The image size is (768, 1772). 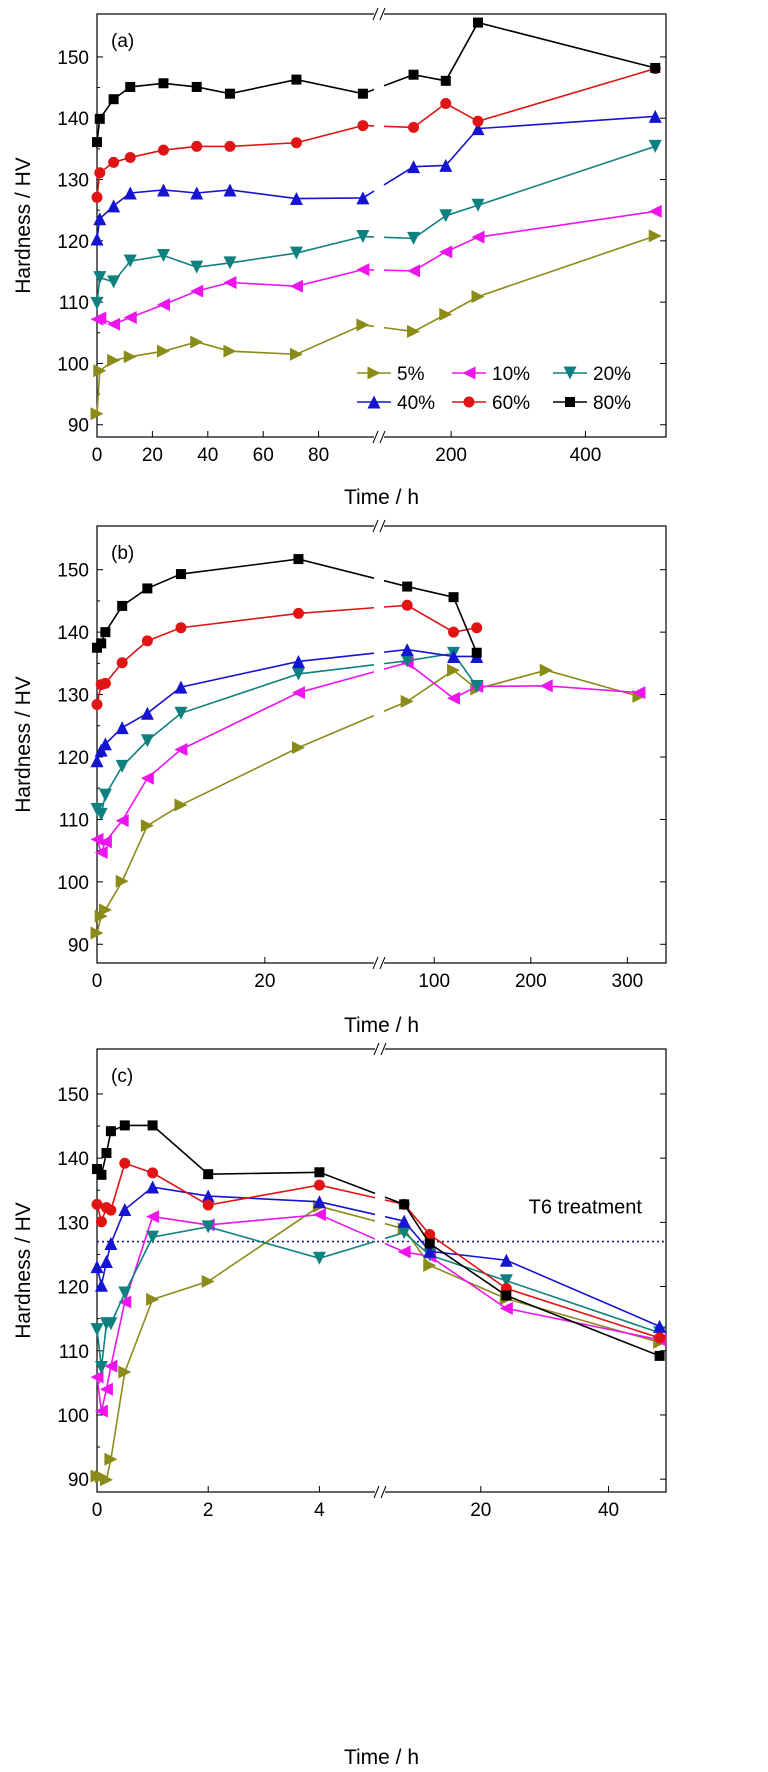 I want to click on series-20%, so click(x=287, y=733).